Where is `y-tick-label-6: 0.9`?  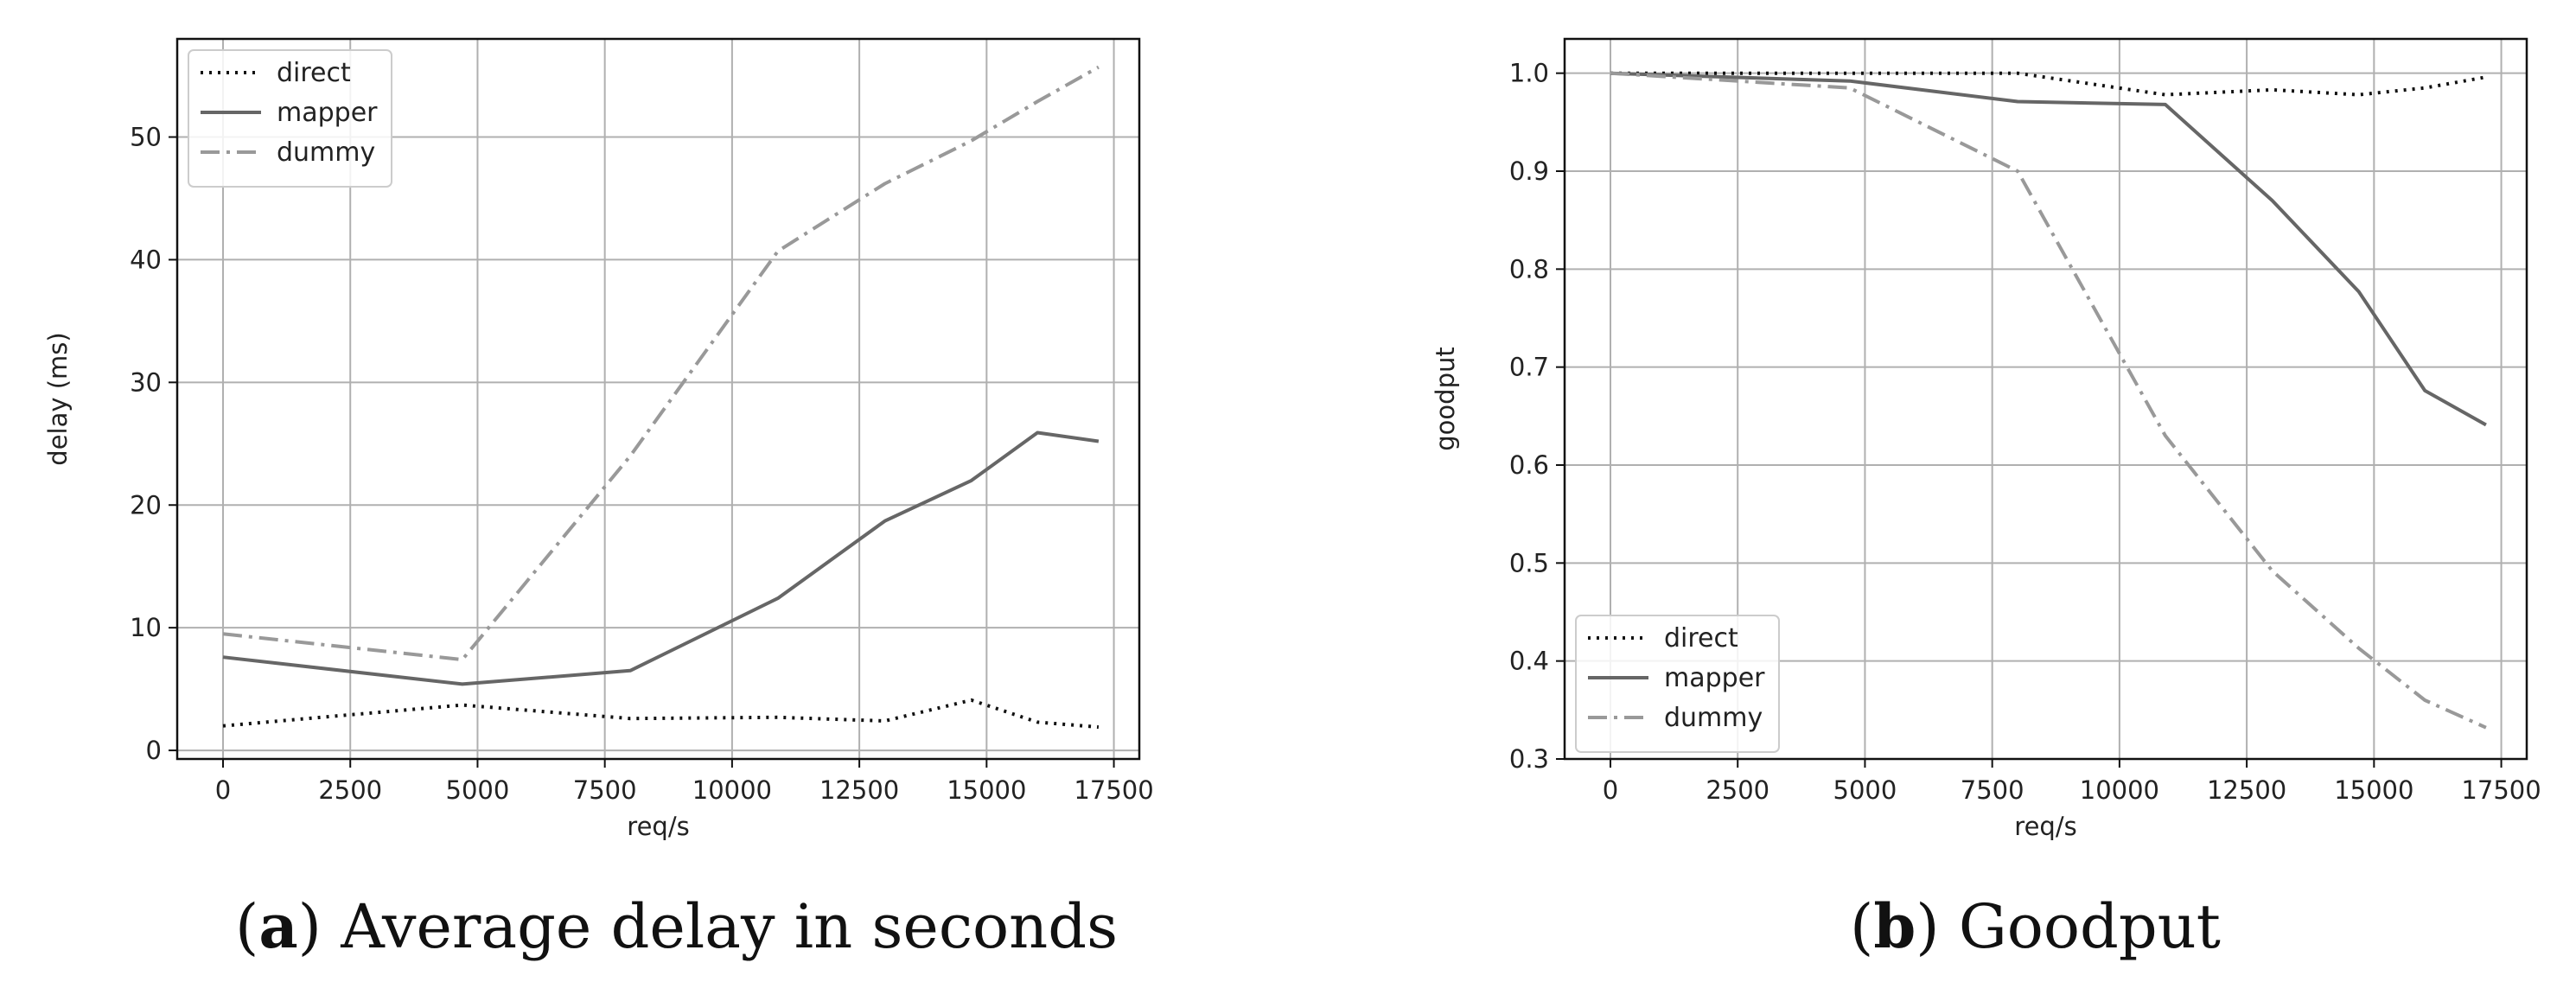
y-tick-label-6: 0.9 is located at coordinates (1529, 171).